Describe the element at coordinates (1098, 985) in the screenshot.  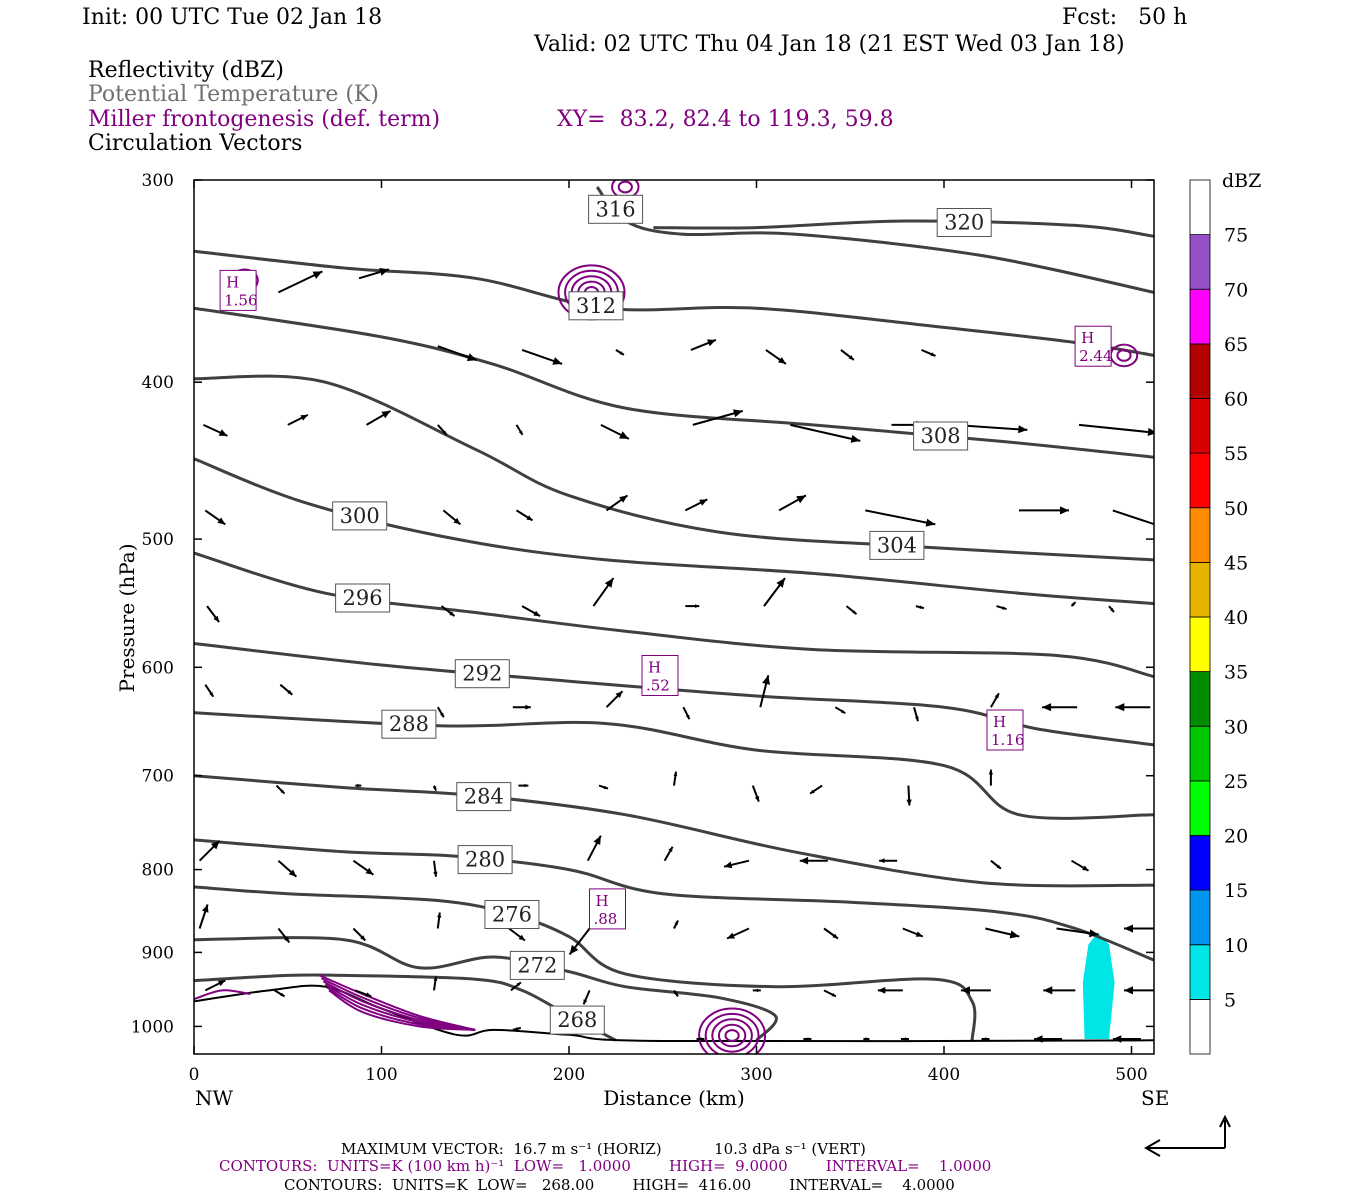
I see `reflectivity-layer` at that location.